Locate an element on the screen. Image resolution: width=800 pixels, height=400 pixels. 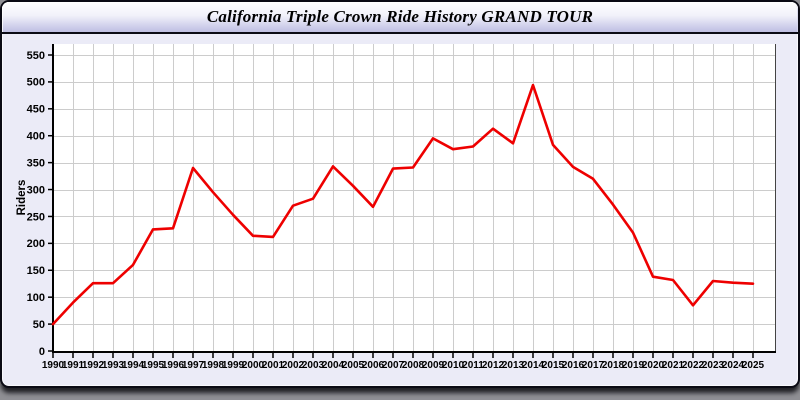
svg-text: 2004 is located at coordinates (333, 365).